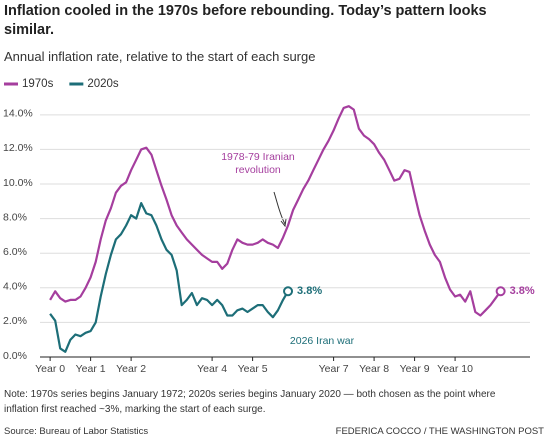  What do you see at coordinates (131, 369) in the screenshot?
I see `x-tick-label: Year 2` at bounding box center [131, 369].